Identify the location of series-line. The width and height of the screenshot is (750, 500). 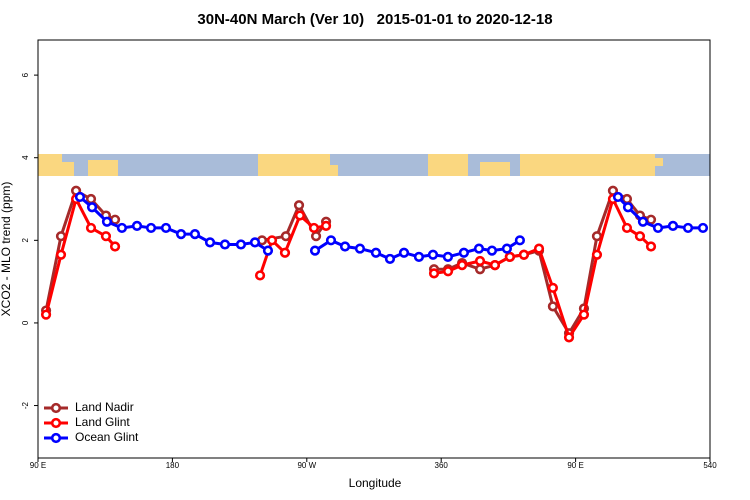
(543, 267).